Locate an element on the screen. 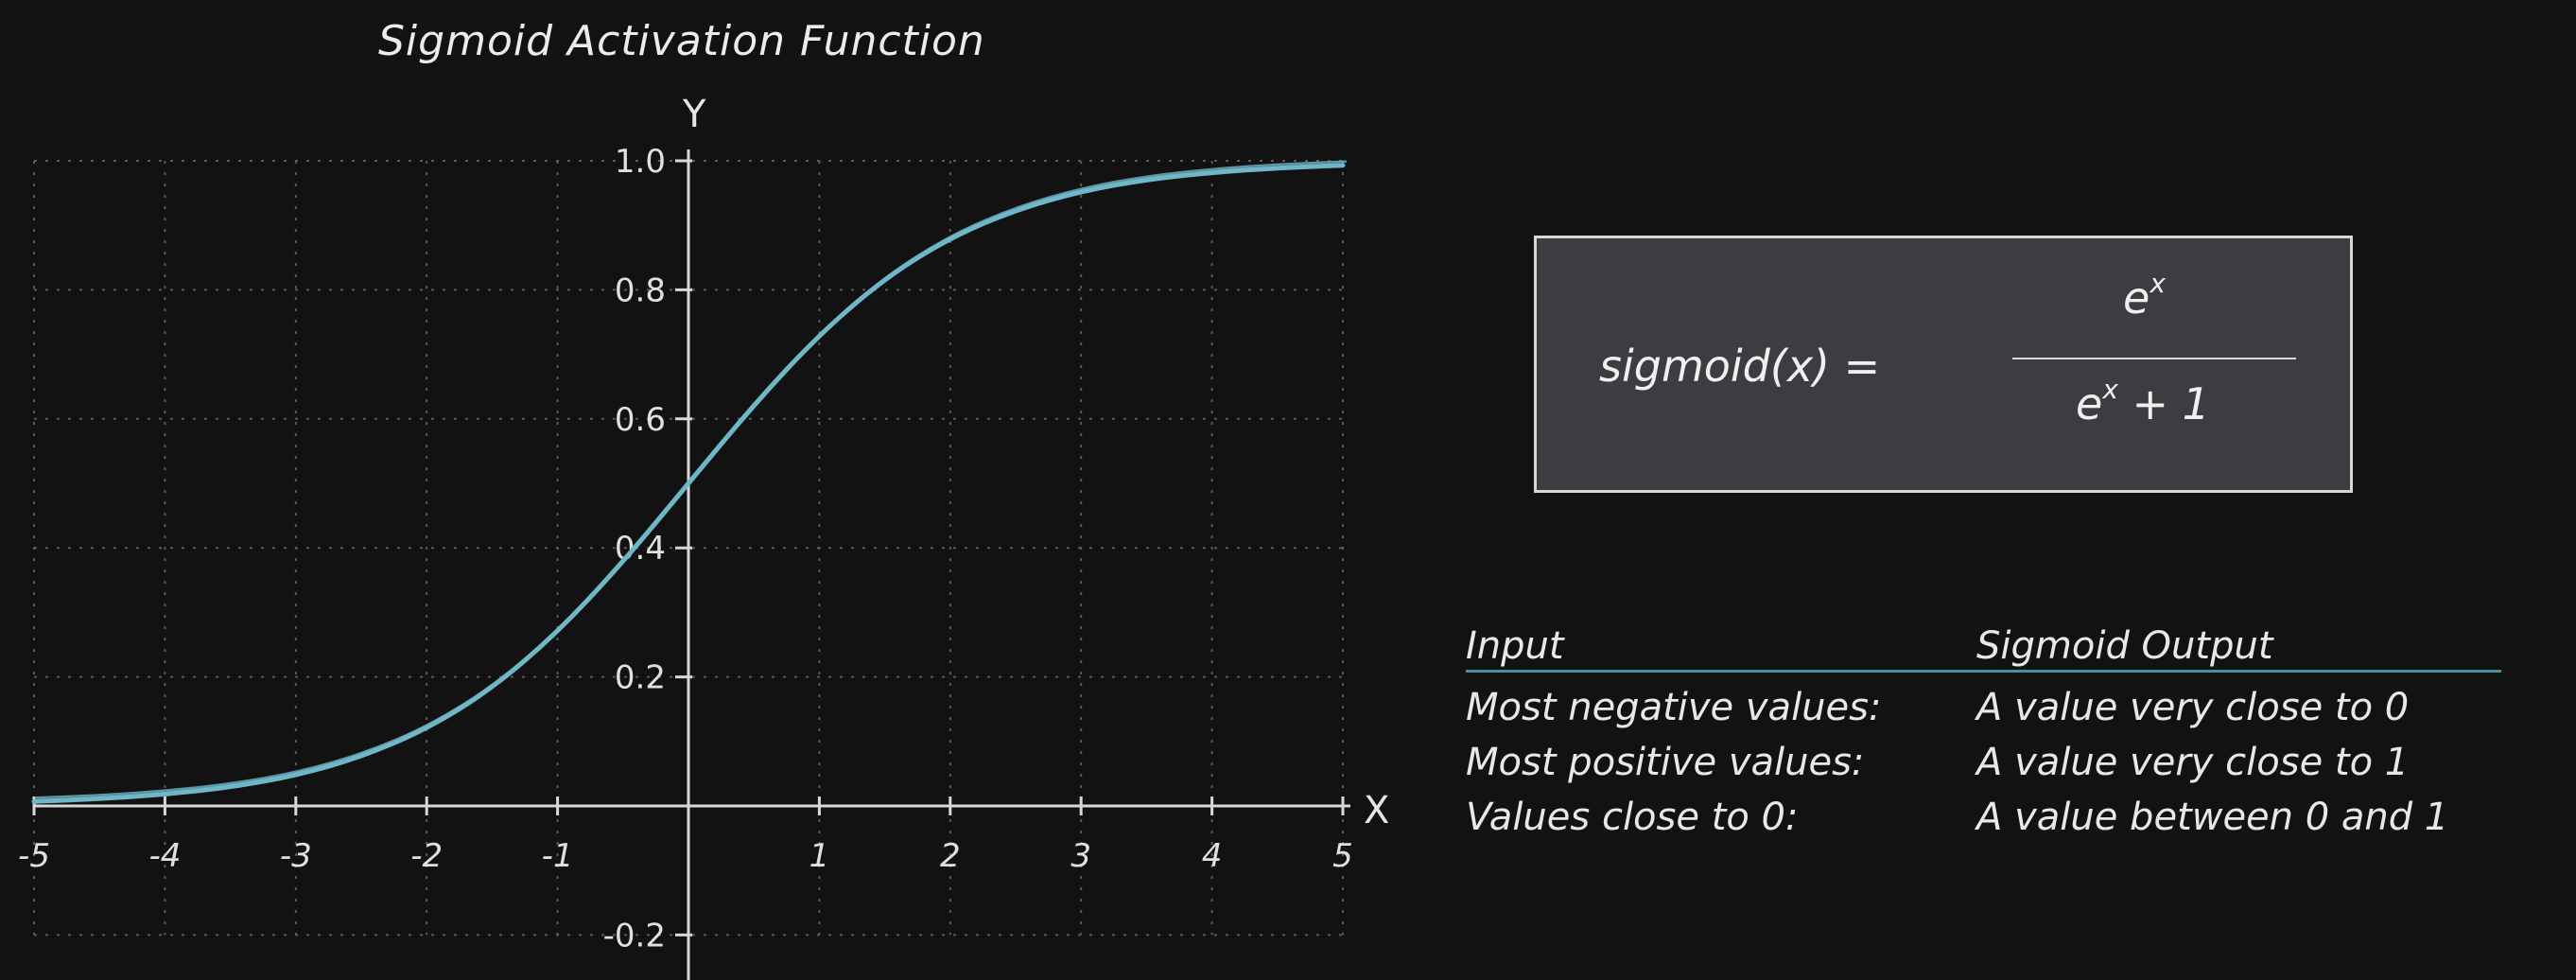  row-output: A value very close to 0 is located at coordinates (2193, 707).